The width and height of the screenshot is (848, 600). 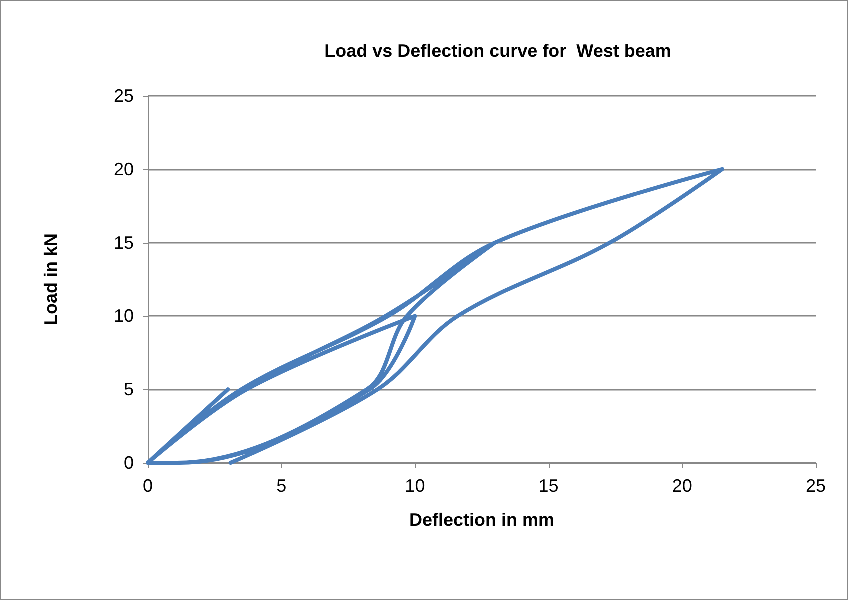 I want to click on y-axis-title: Load in kN, so click(x=51, y=279).